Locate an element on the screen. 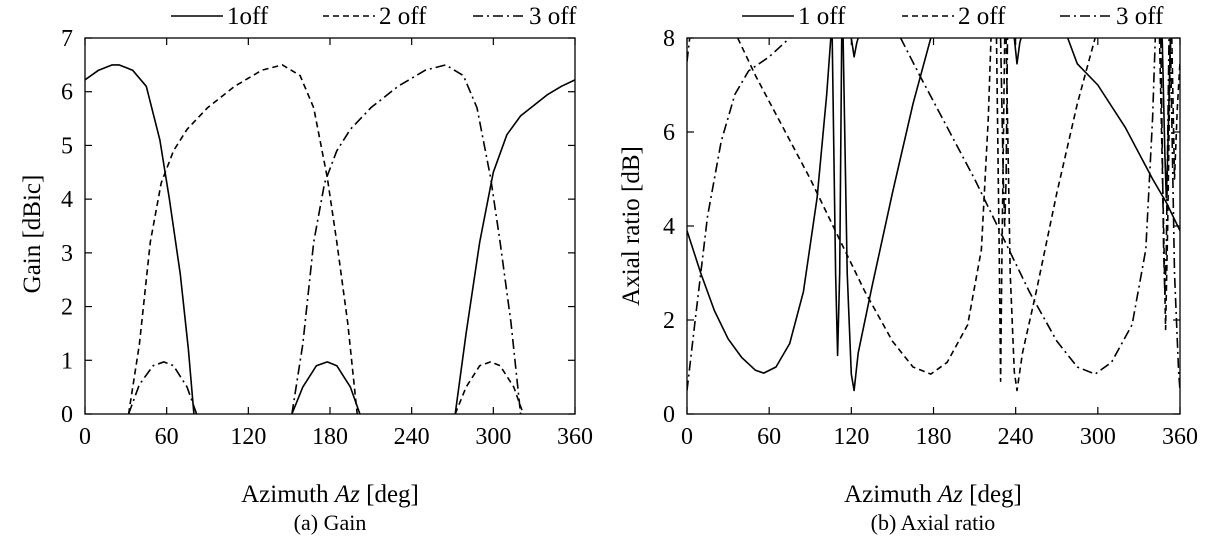 This screenshot has height=541, width=1211. gain-legend: 1off 2 off 3 off is located at coordinates (374, 16).